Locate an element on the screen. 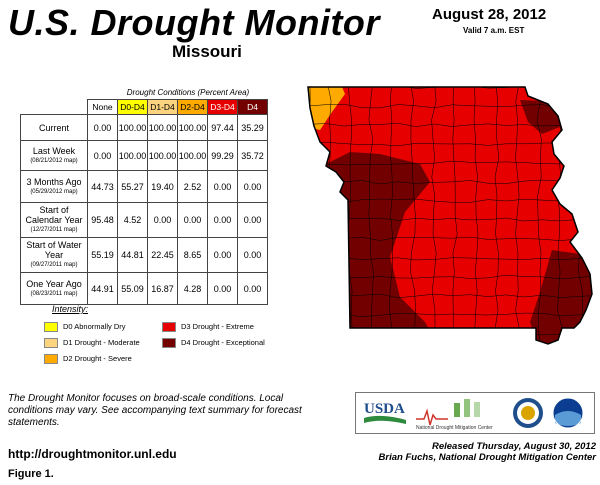  row-label-subtext: (12/27/2011 map) is located at coordinates (54, 230).